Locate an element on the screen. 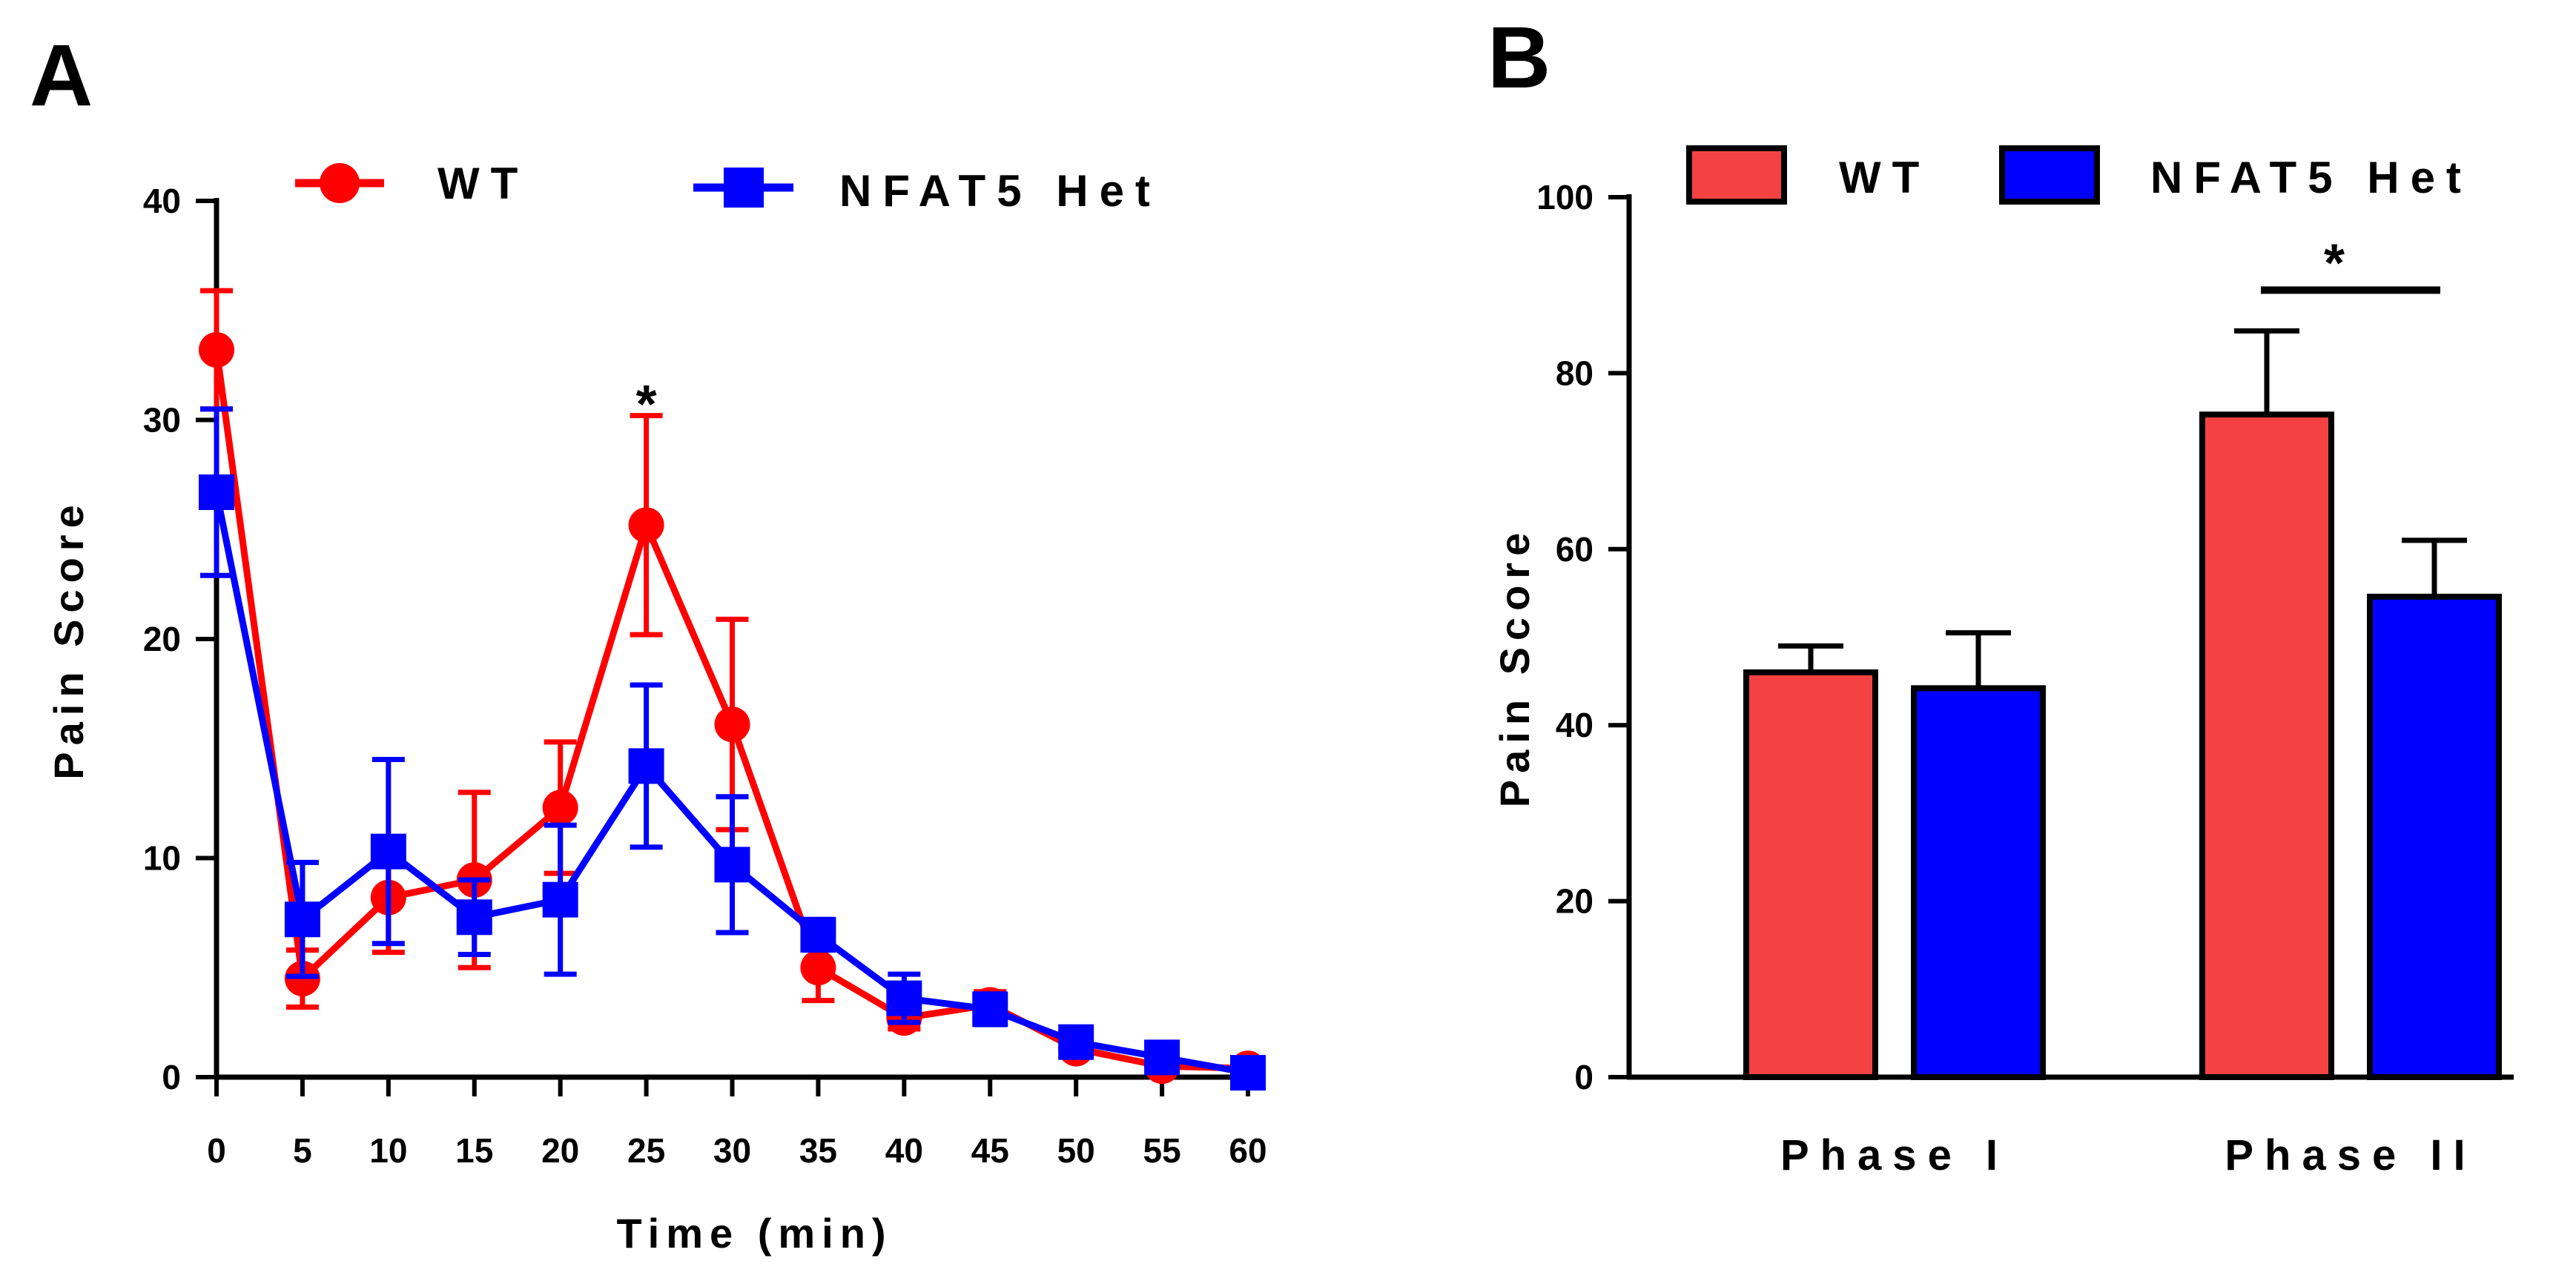 The height and width of the screenshot is (1281, 2576). category-phase-i: Phase I is located at coordinates (1894, 904).